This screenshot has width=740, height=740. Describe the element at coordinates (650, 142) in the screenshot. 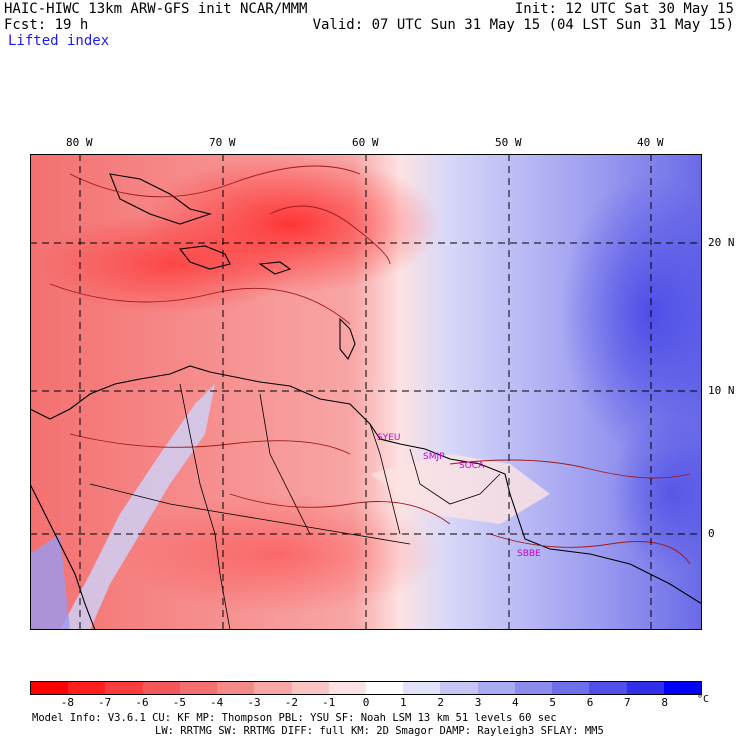

I see `lon-label-40w: 40 W` at that location.